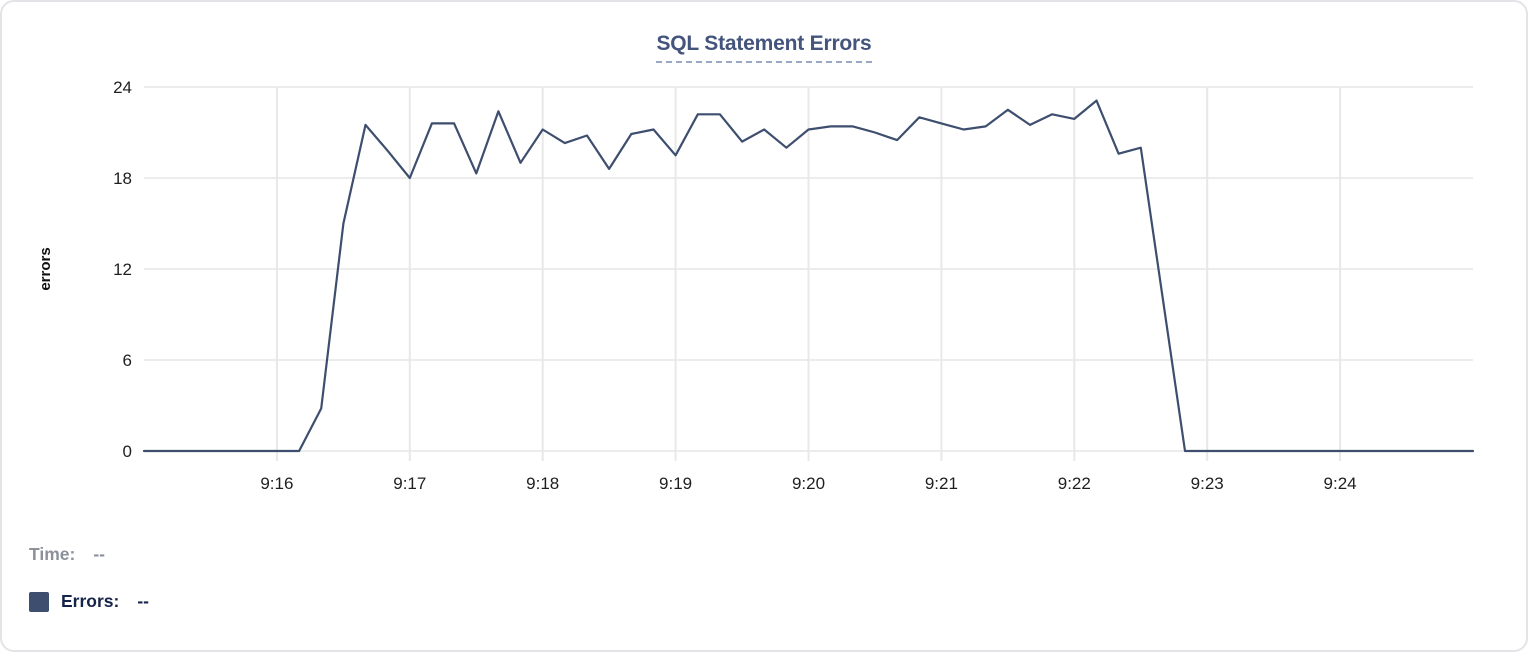 This screenshot has height=652, width=1528. Describe the element at coordinates (127, 360) in the screenshot. I see `y-tick-label: 6` at that location.